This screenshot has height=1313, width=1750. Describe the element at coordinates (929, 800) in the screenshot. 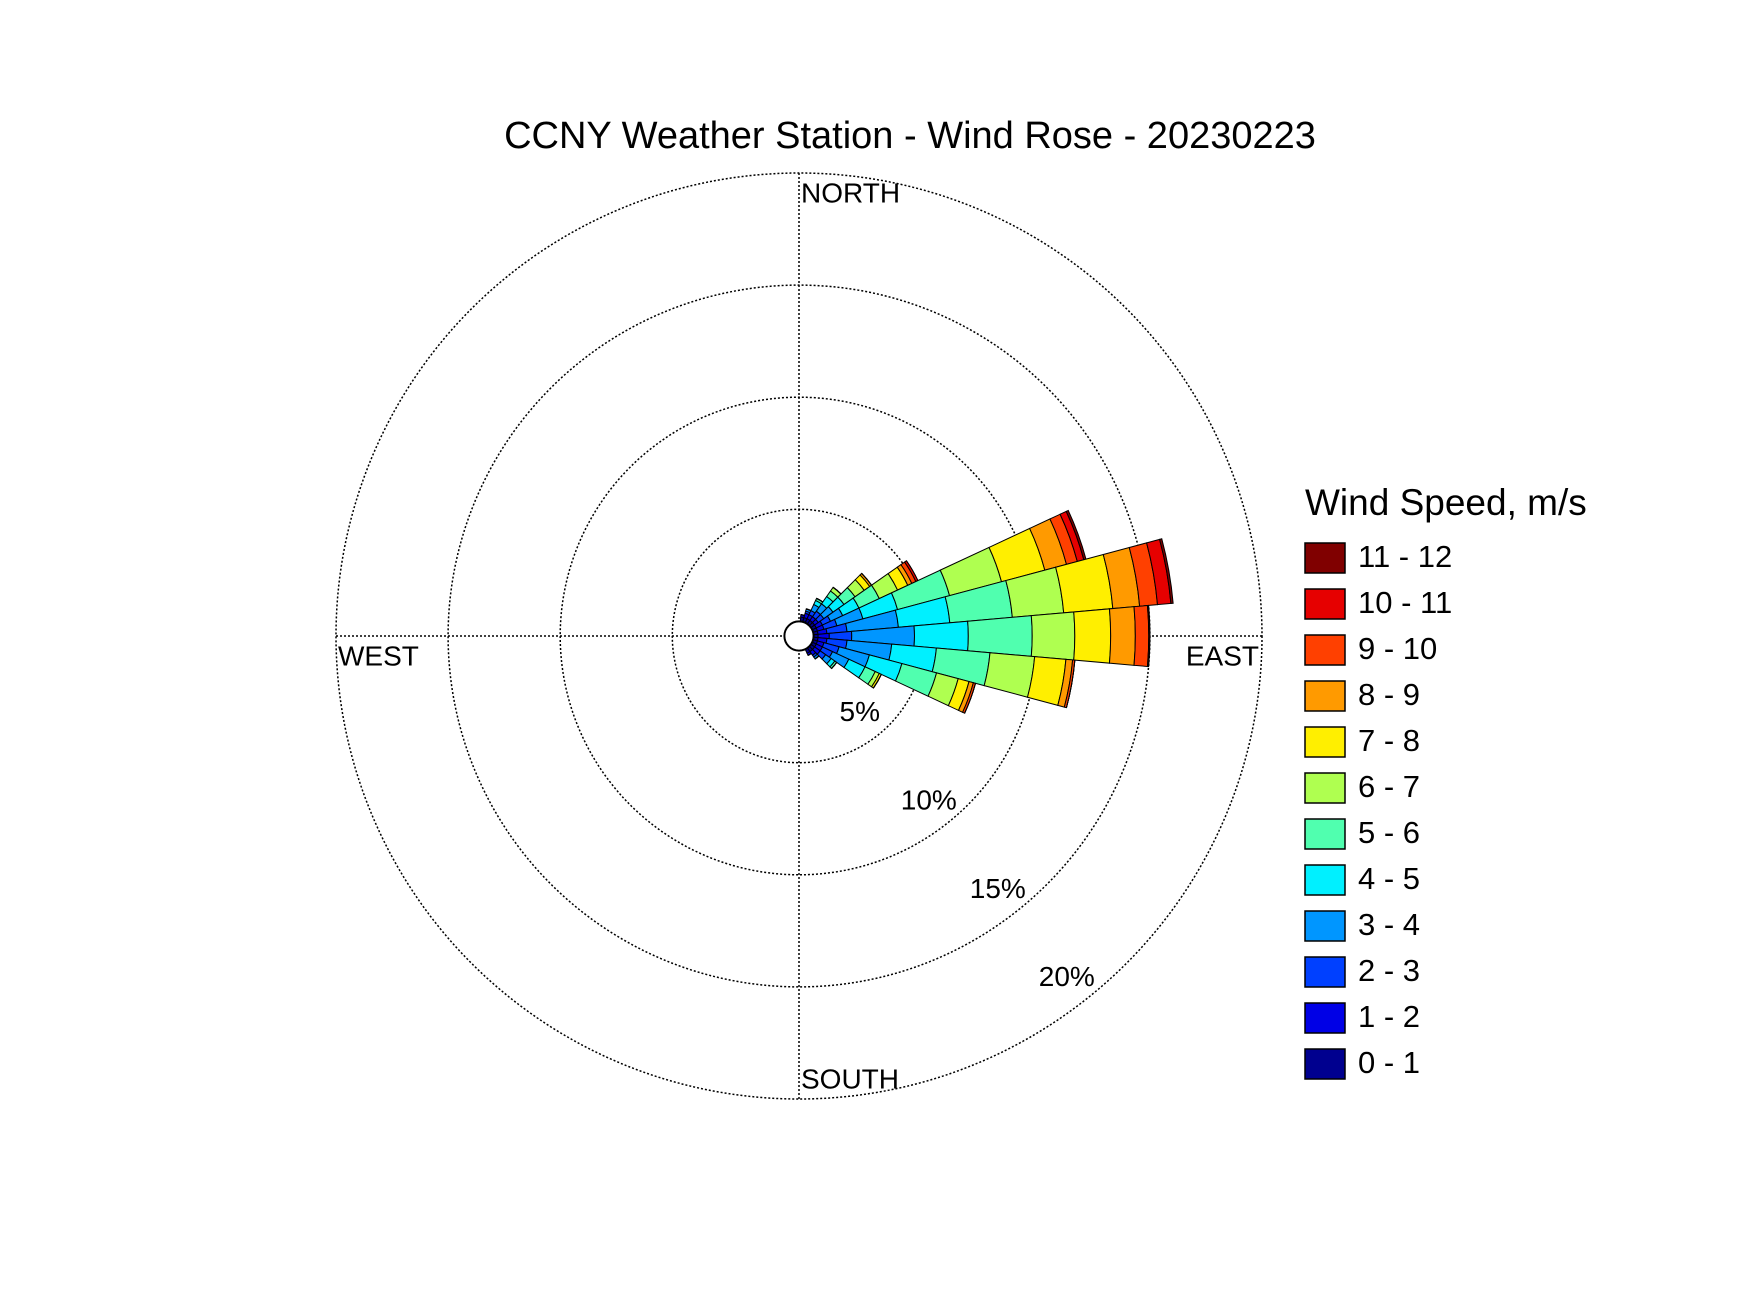

I see `ring-label: 10%` at that location.